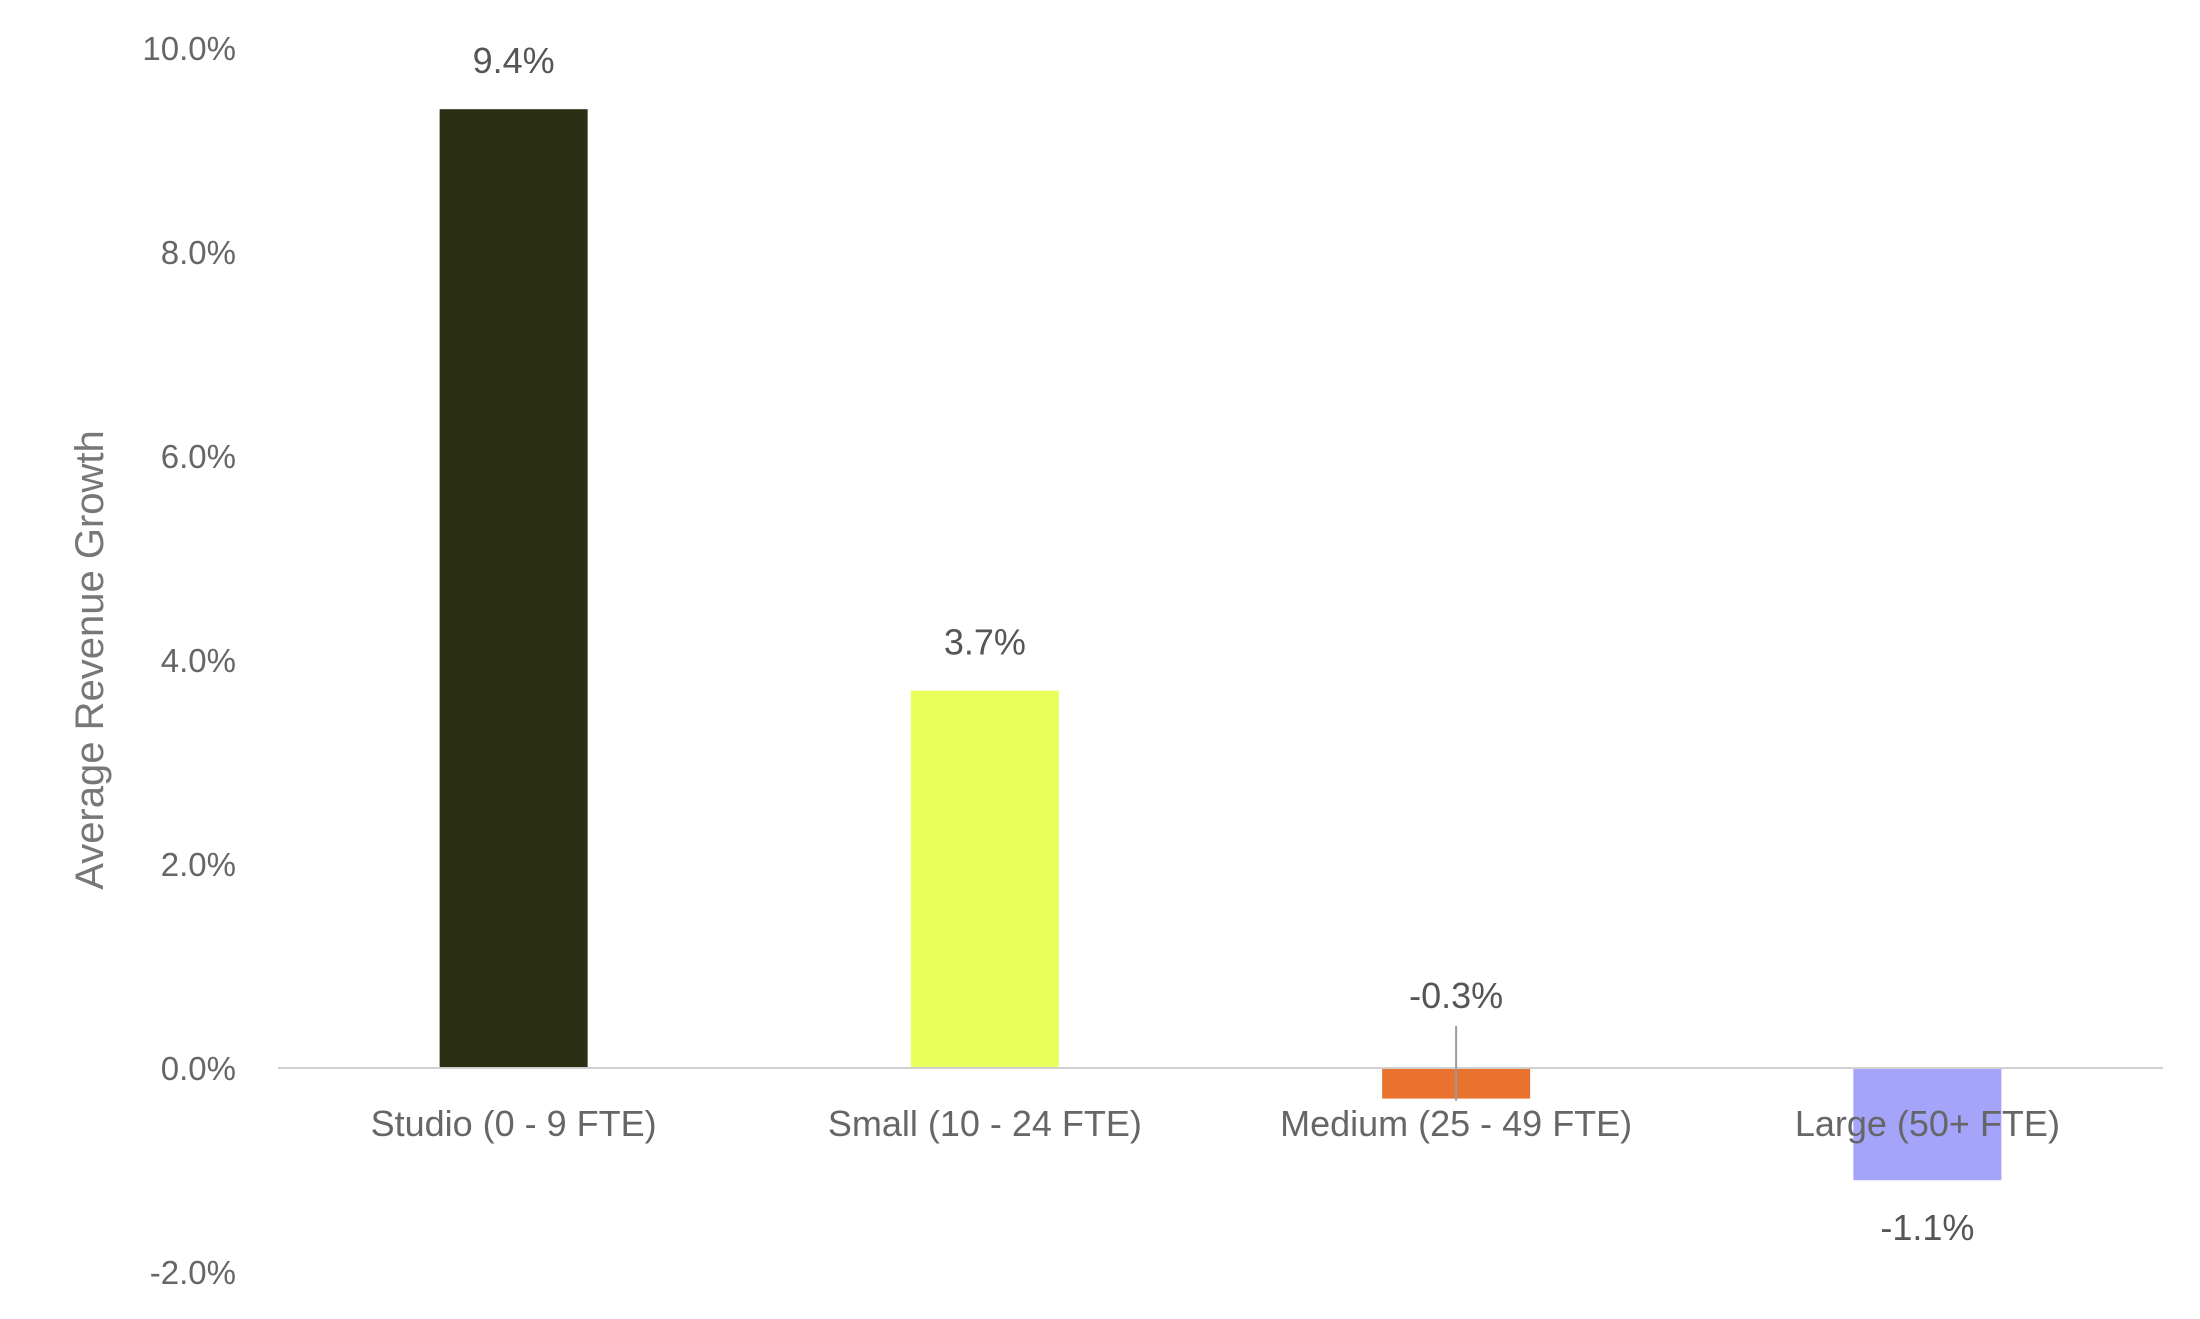 The height and width of the screenshot is (1319, 2200). I want to click on category-label: Small (10 - 24 FTE), so click(985, 1123).